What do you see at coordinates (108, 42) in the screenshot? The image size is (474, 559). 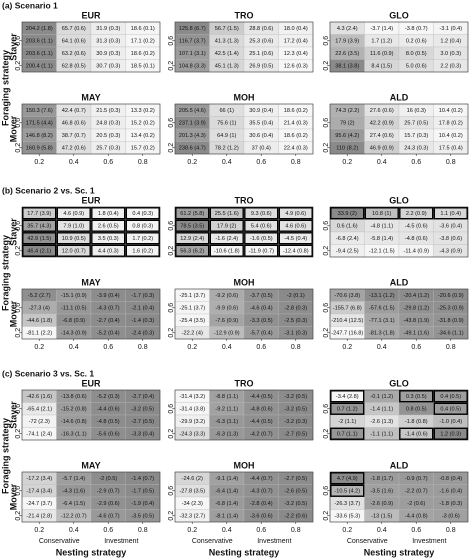 I see `cell-label: 31.3 (0.3)` at bounding box center [108, 42].